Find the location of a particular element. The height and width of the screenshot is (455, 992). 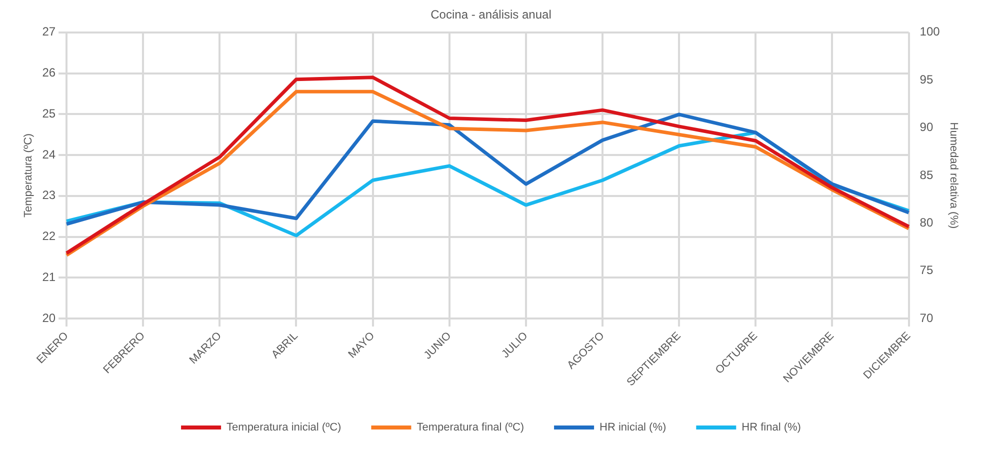

y2-tick-label: 100 is located at coordinates (930, 31).